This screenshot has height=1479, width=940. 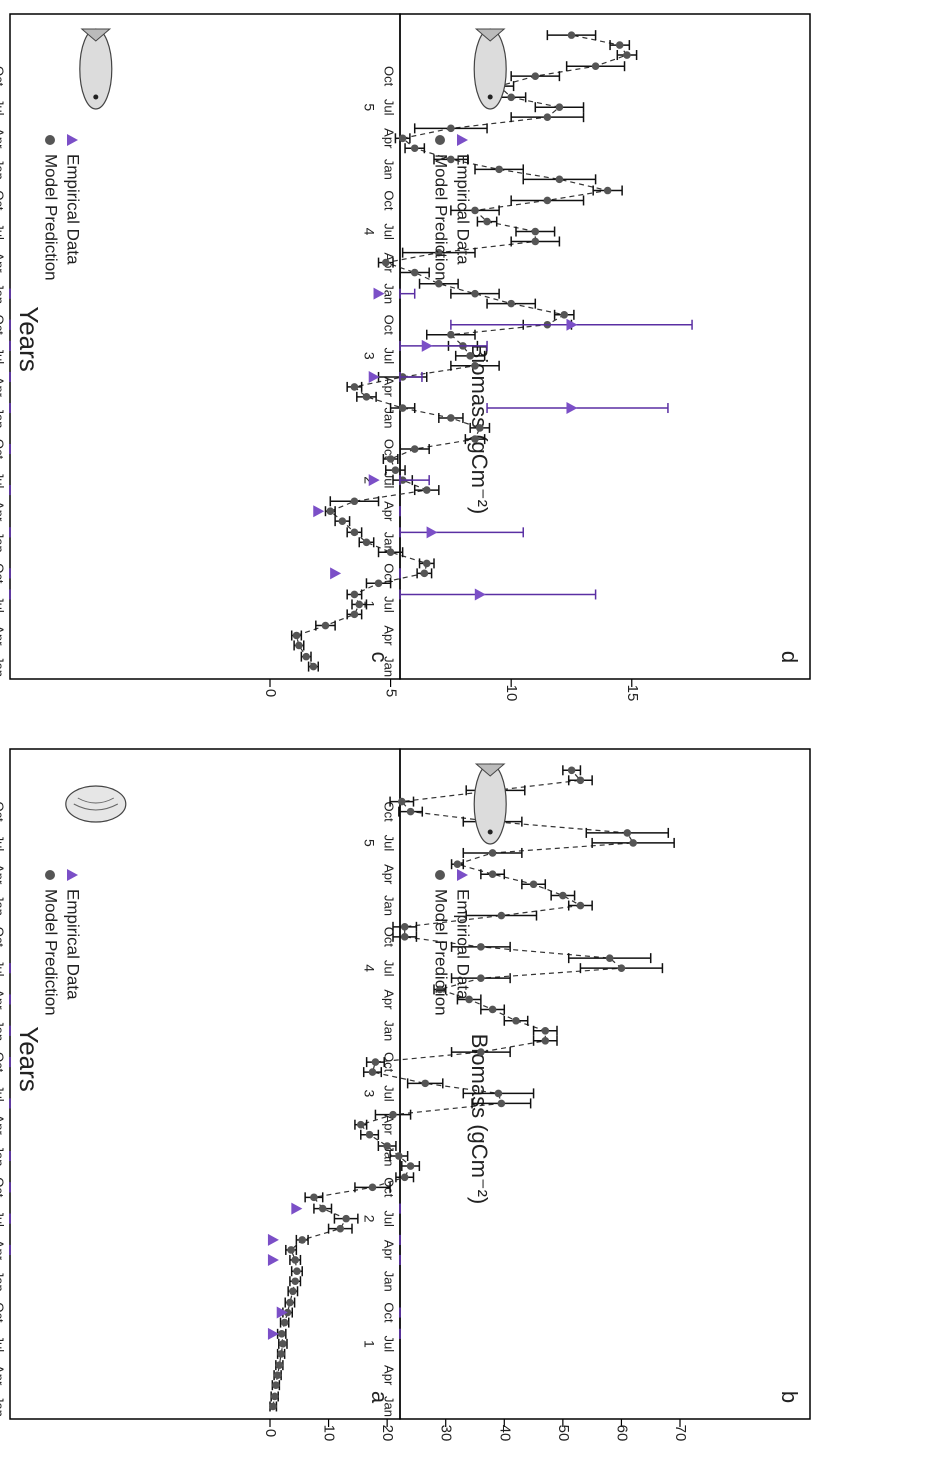 What do you see at coordinates (789, 657) in the screenshot?
I see `panel-letter: d` at bounding box center [789, 657].